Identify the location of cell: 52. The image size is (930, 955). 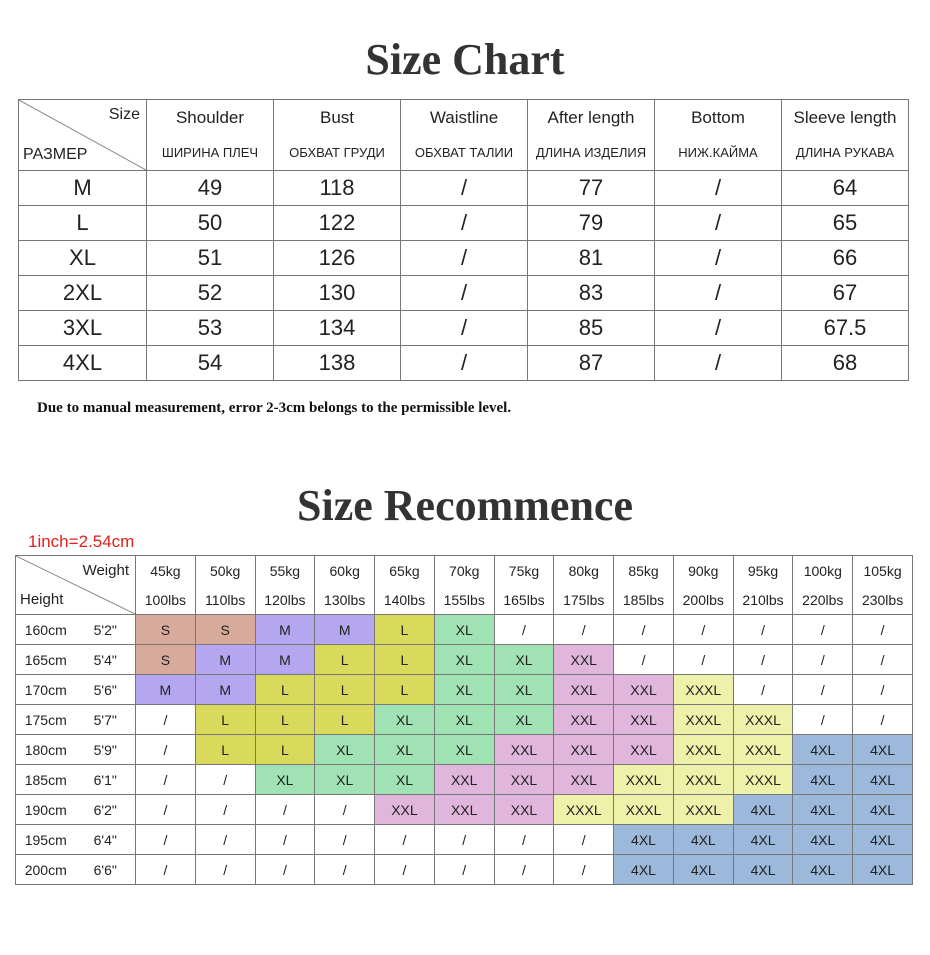
(210, 293).